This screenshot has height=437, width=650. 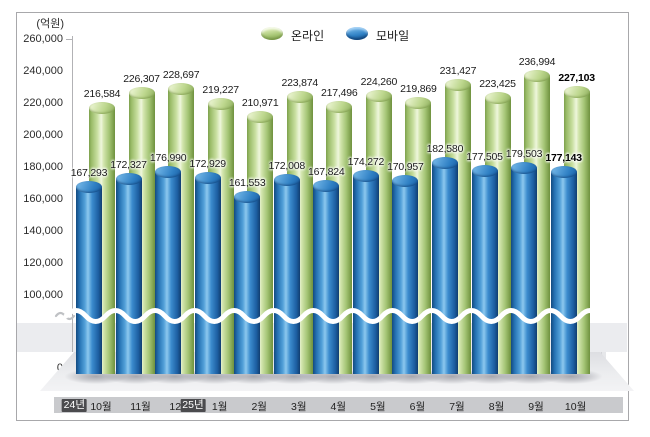 I want to click on online-value-label: 223,874, so click(x=300, y=82).